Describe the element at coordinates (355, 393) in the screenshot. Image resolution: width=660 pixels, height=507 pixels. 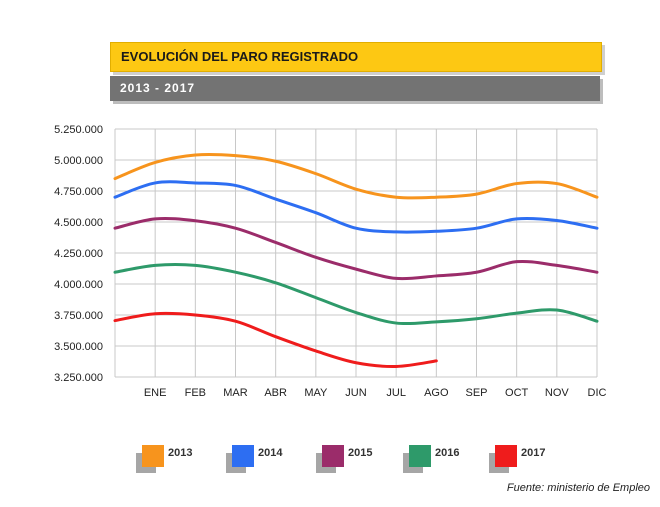
I see `x-tick-label: JUN` at that location.